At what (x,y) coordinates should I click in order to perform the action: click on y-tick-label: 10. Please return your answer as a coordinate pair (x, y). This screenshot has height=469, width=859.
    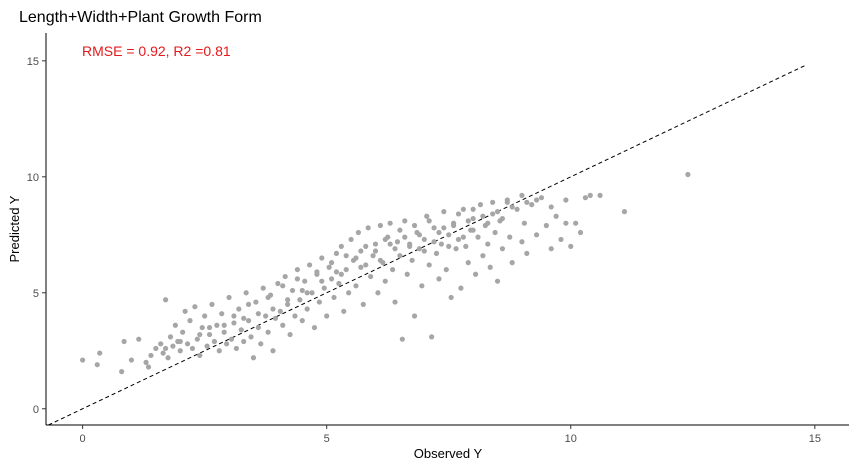
    Looking at the image, I should click on (33, 178).